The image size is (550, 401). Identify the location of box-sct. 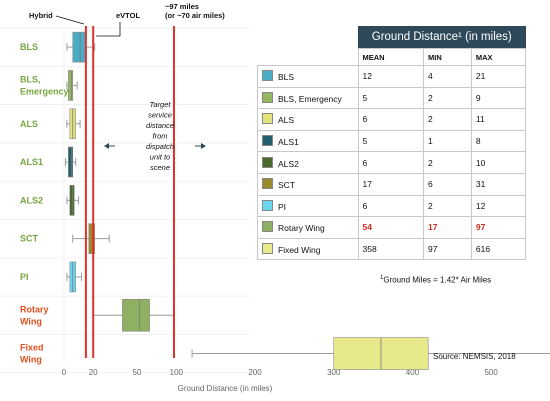
(91, 238).